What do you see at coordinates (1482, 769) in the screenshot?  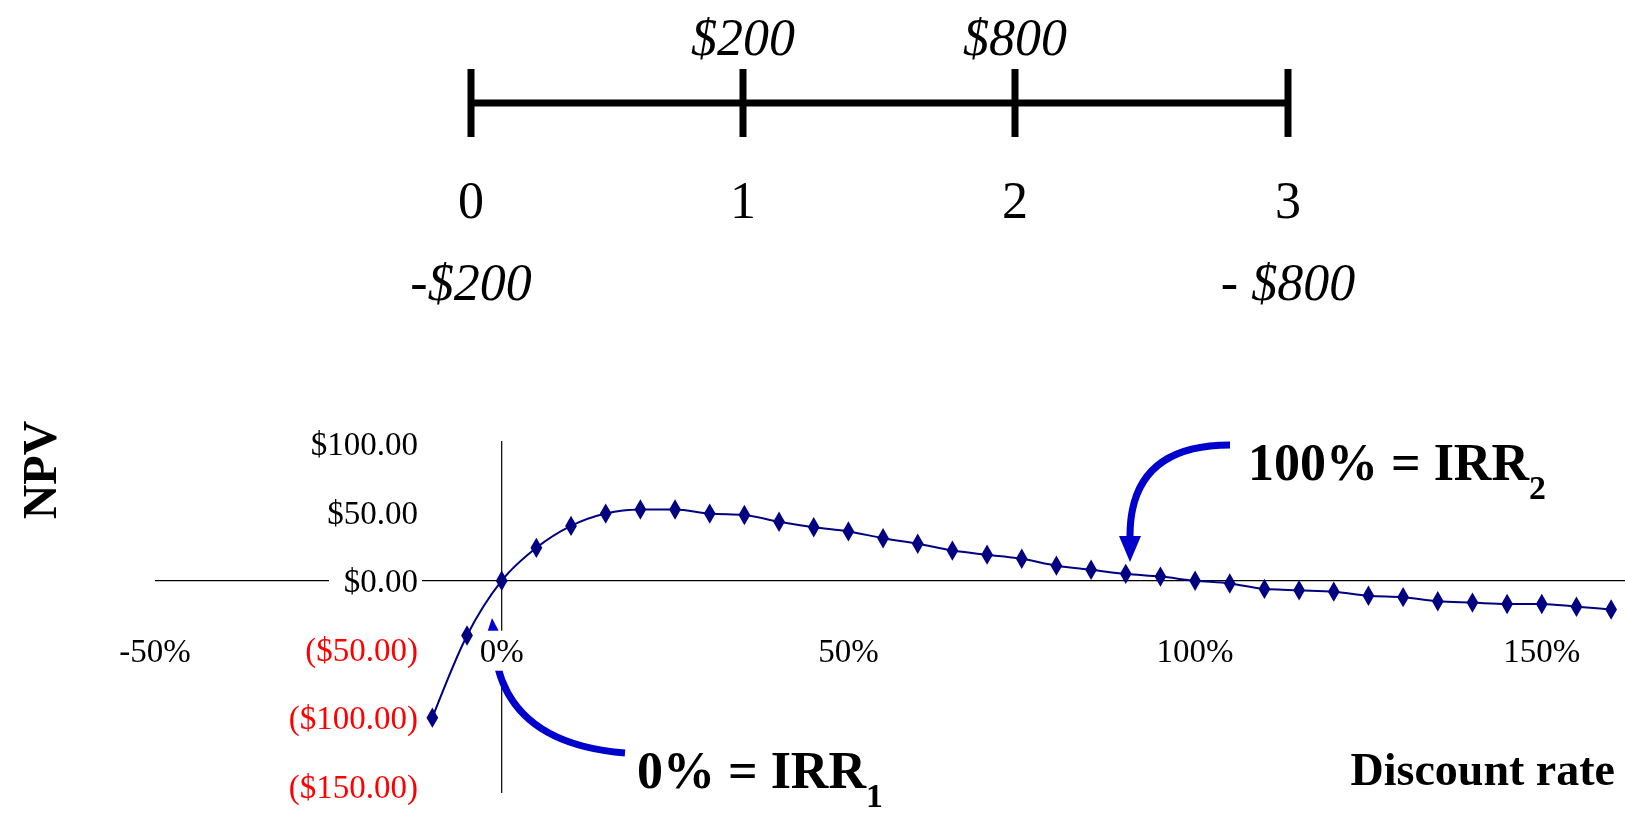 I see `x-axis-title: Discount rate` at bounding box center [1482, 769].